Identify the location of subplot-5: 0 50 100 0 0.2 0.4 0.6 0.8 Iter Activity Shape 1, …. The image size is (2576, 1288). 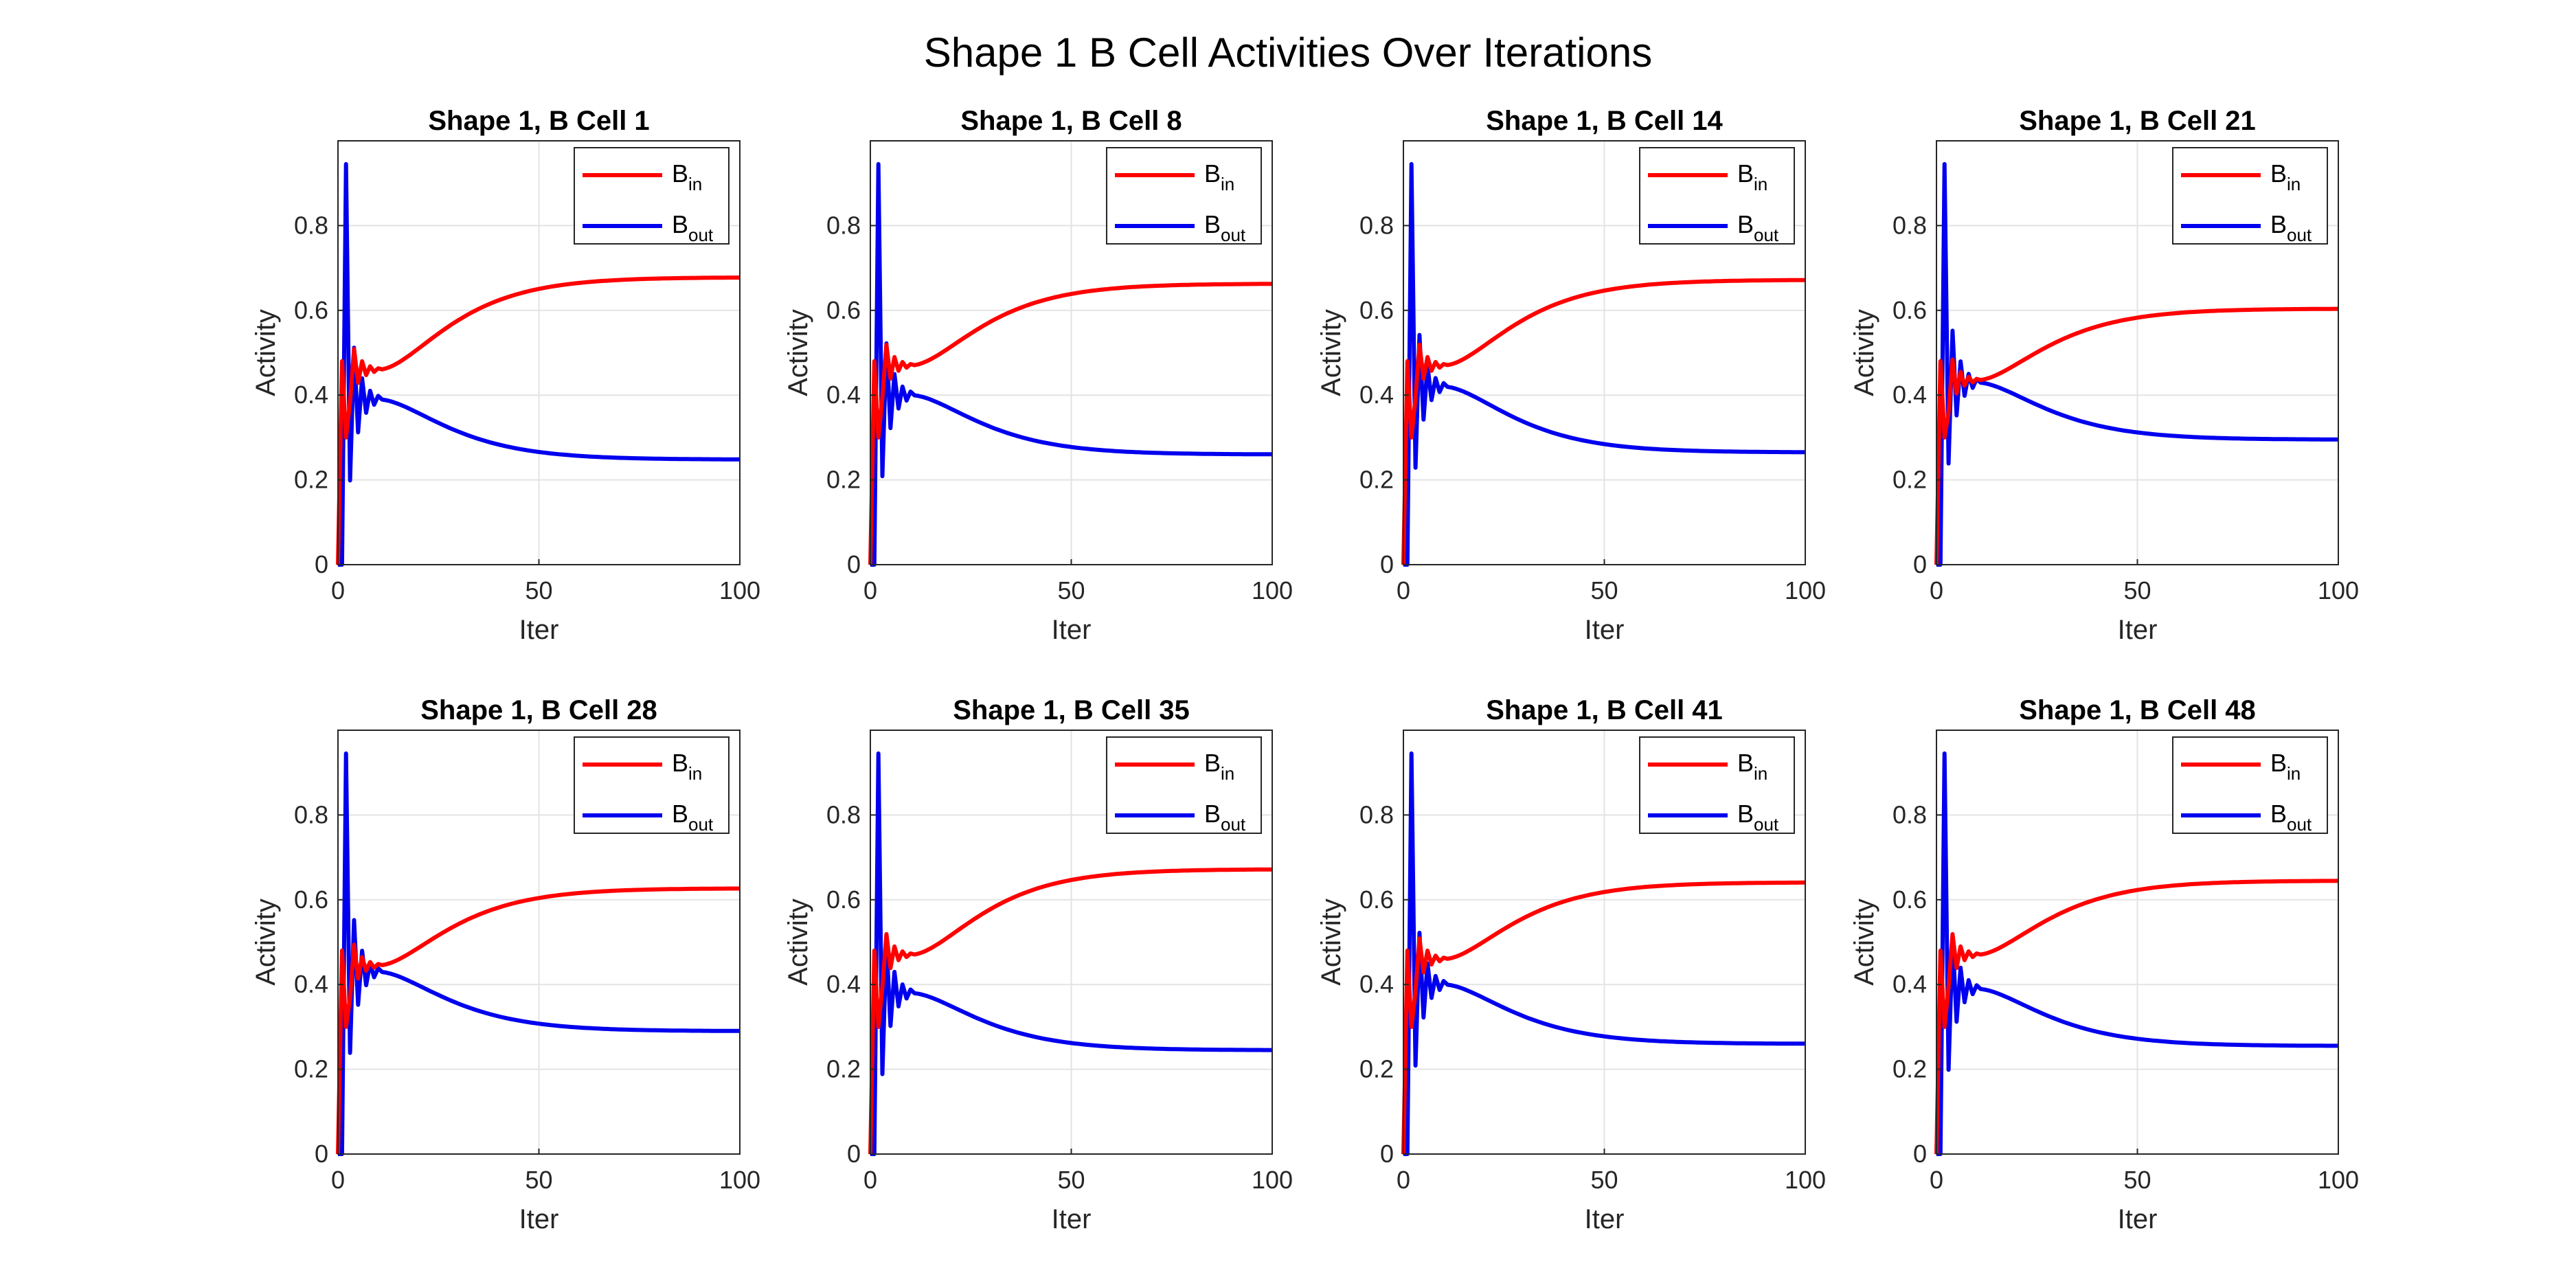
(505, 964).